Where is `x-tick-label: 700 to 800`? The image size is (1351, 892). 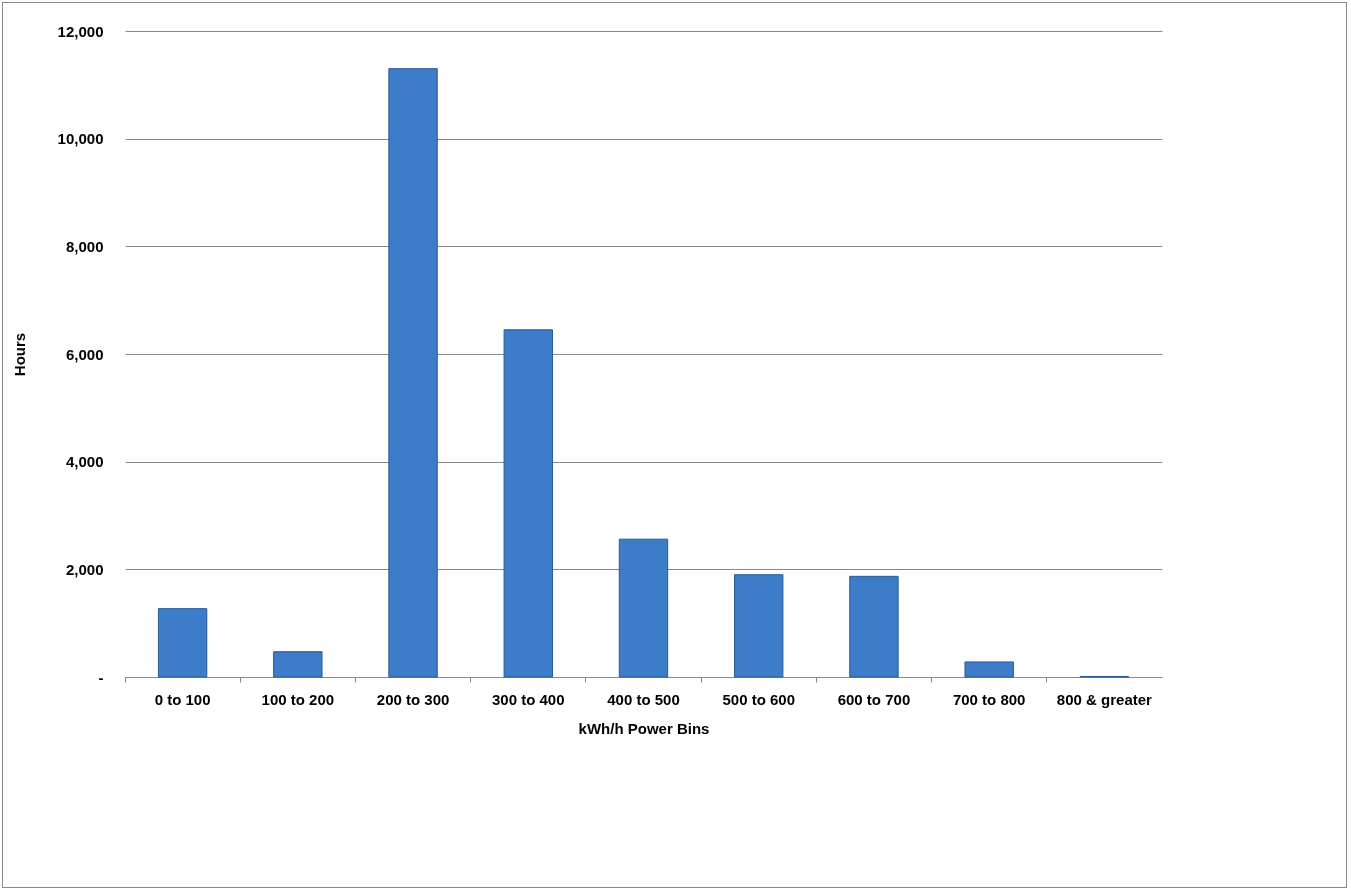 x-tick-label: 700 to 800 is located at coordinates (989, 699).